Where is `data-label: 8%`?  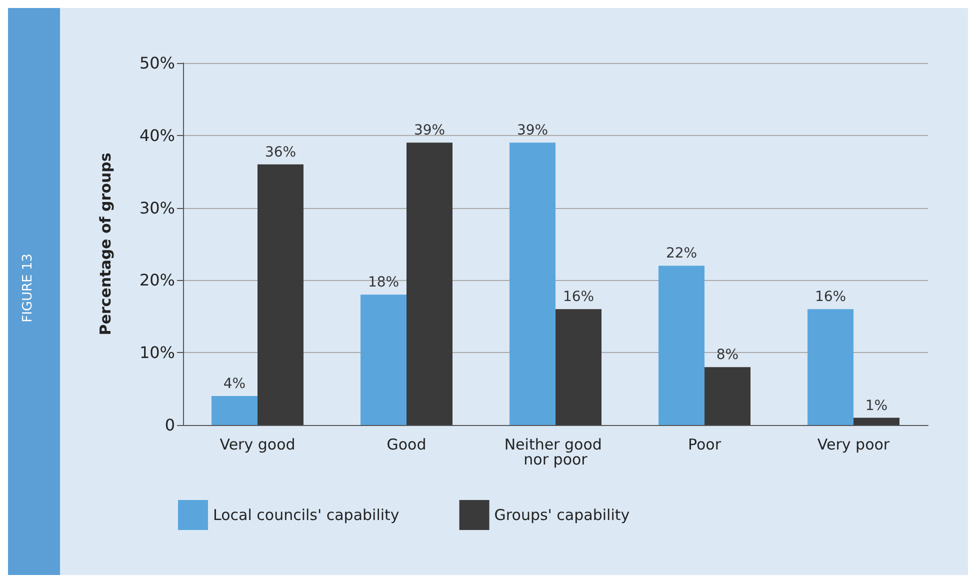
data-label: 8% is located at coordinates (727, 355).